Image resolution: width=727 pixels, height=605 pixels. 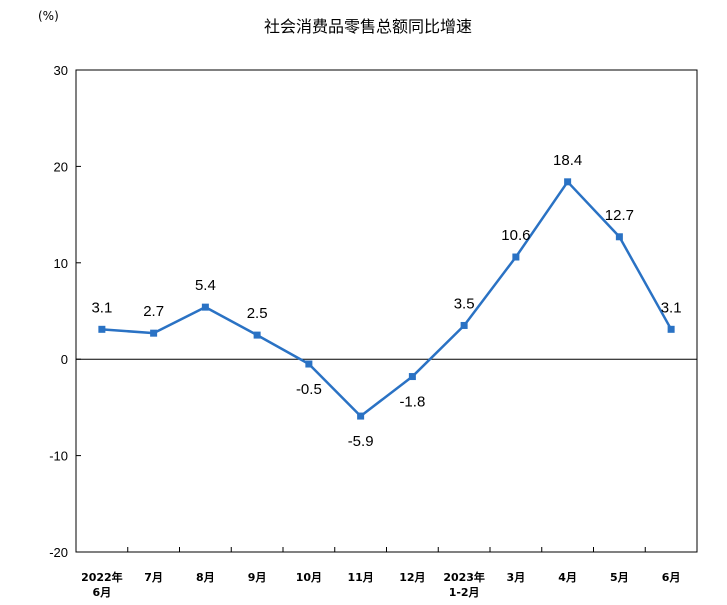 I want to click on x-tick-label: 2022年, so click(x=102, y=577).